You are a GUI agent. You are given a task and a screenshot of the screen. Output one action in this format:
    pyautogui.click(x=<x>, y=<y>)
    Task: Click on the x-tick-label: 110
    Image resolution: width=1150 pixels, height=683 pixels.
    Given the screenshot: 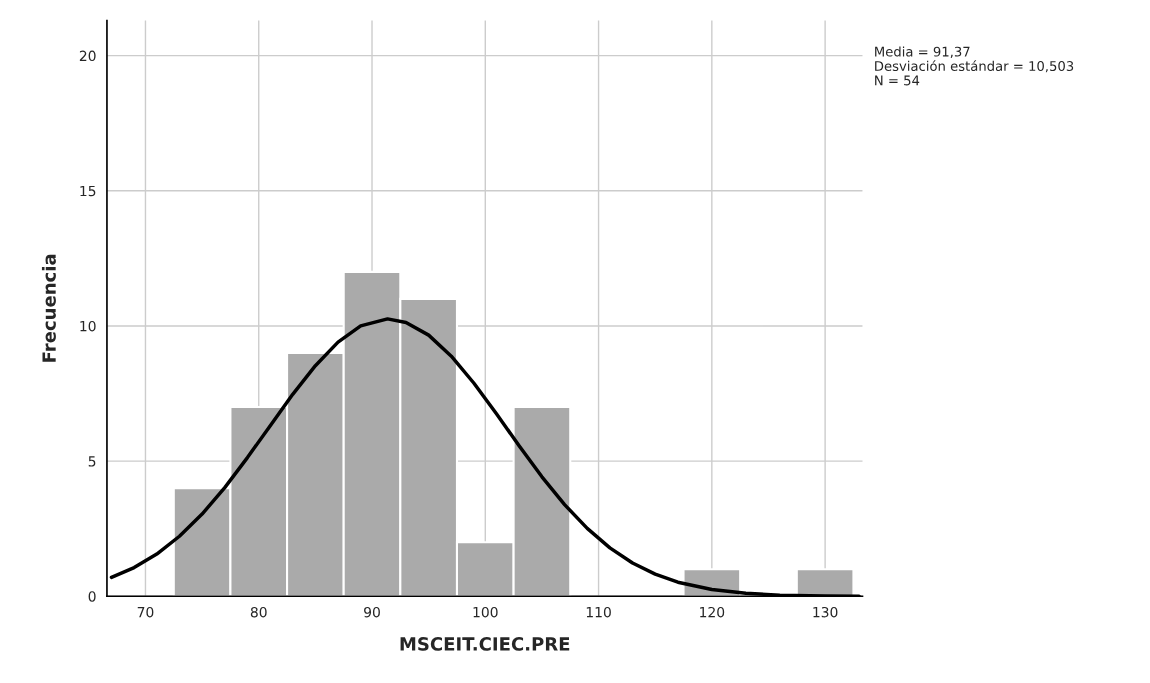 What is the action you would take?
    pyautogui.click(x=598, y=612)
    